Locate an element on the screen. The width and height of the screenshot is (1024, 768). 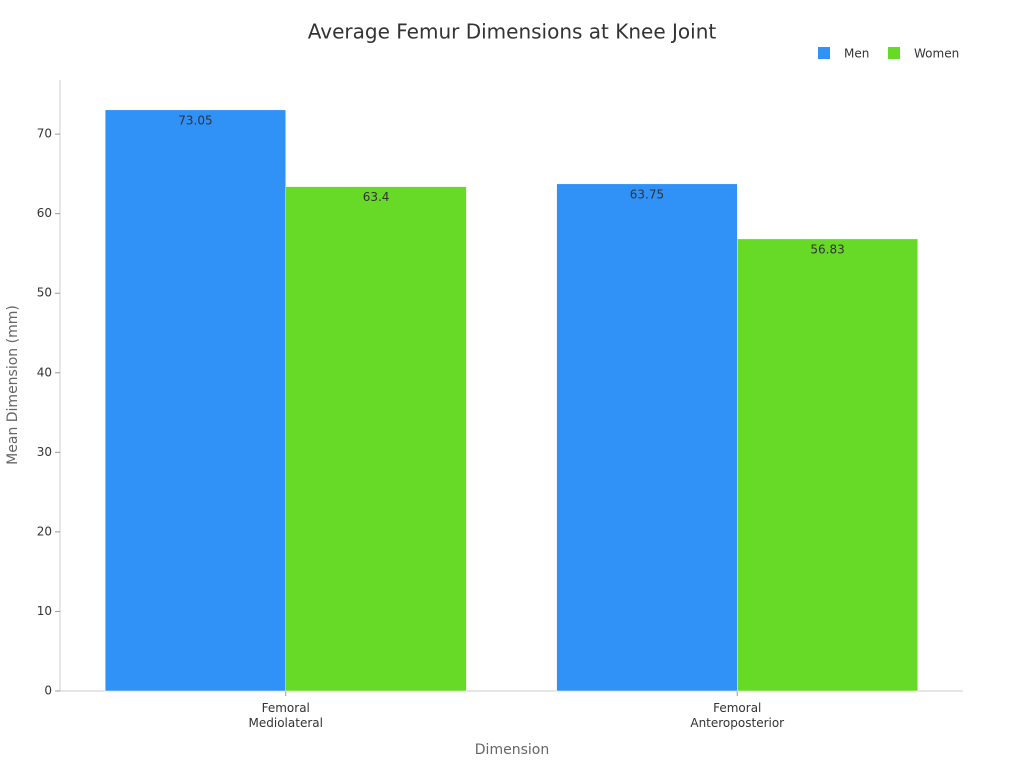
y-tick-label: 50 is located at coordinates (44, 293).